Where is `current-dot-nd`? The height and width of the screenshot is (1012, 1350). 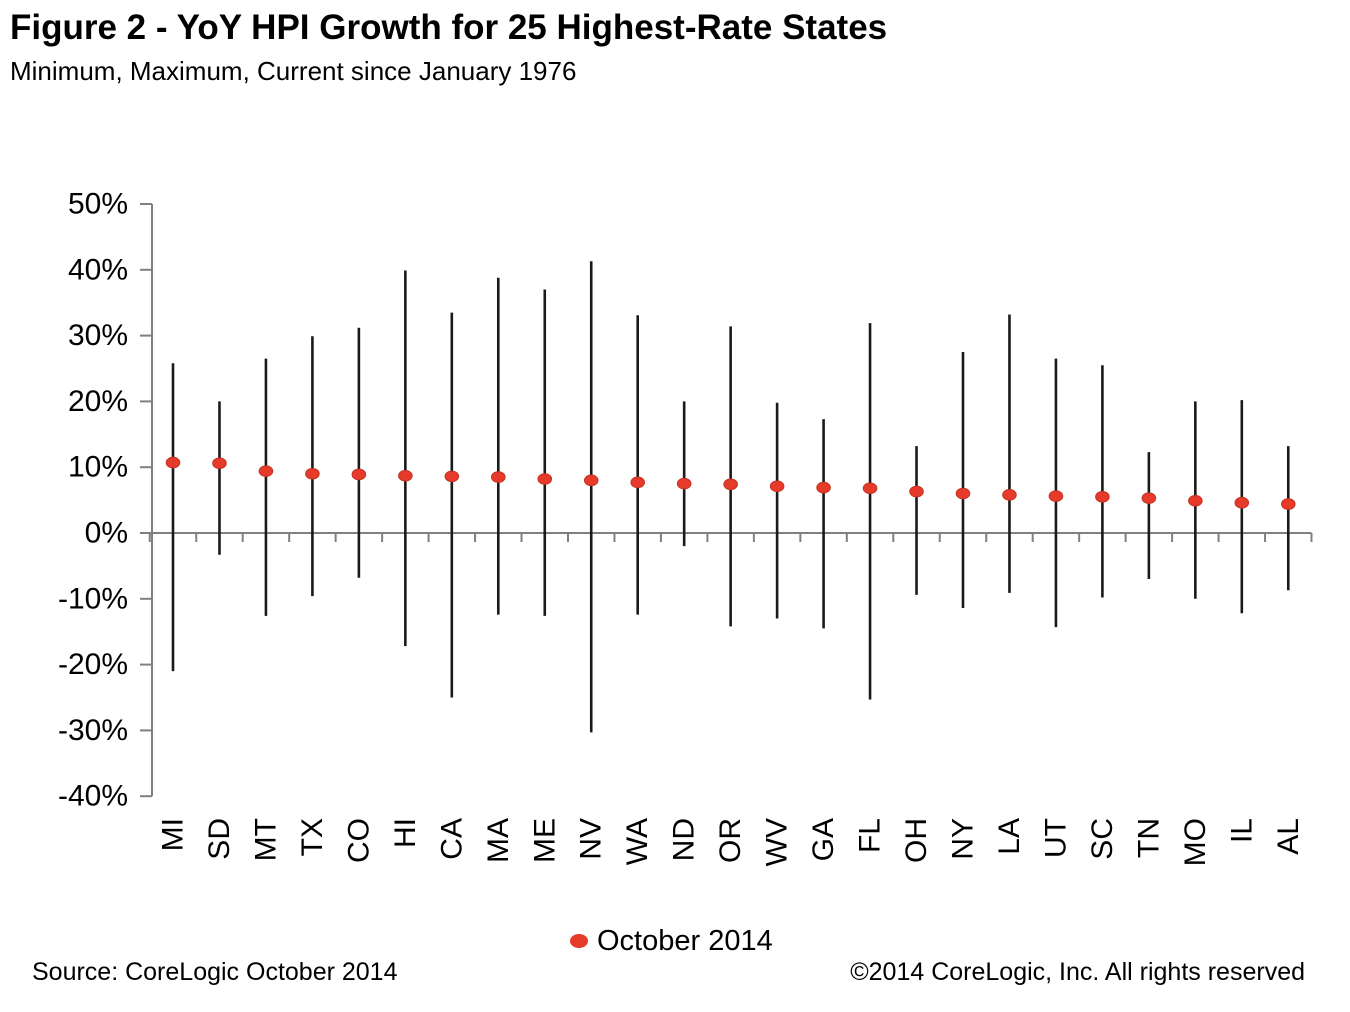
current-dot-nd is located at coordinates (684, 483).